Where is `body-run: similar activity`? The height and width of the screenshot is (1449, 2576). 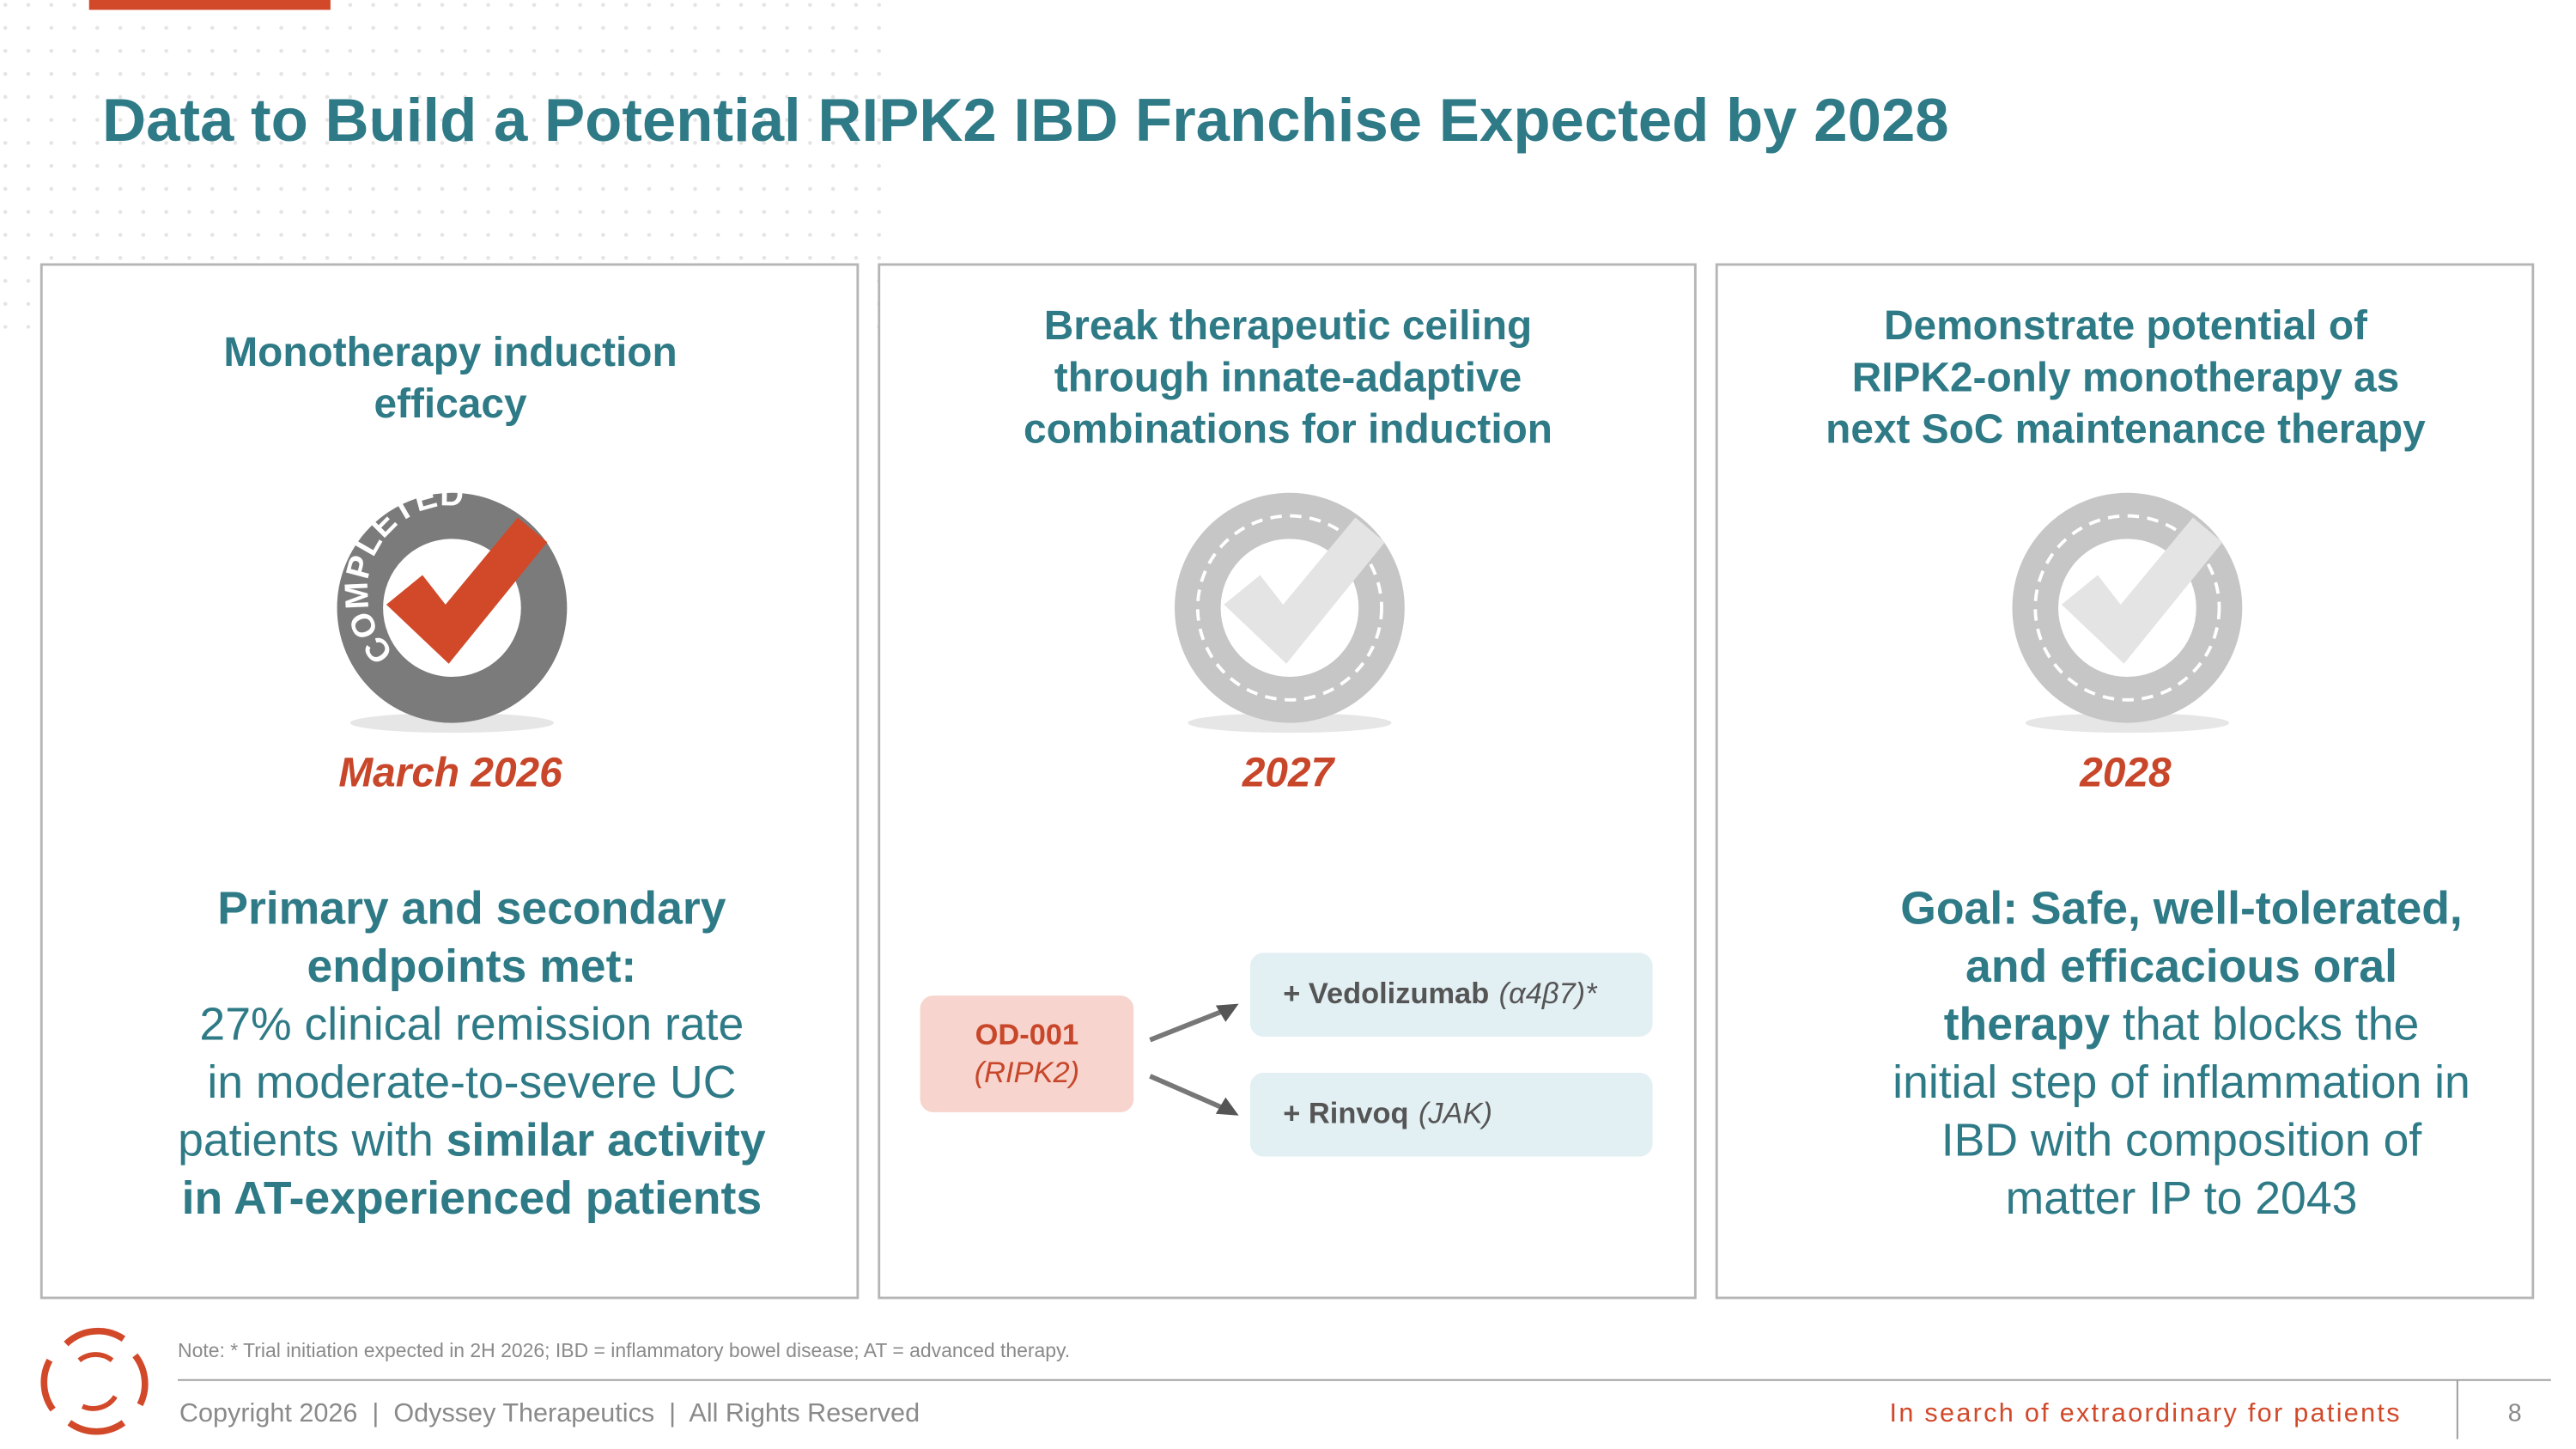 body-run: similar activity is located at coordinates (607, 1141).